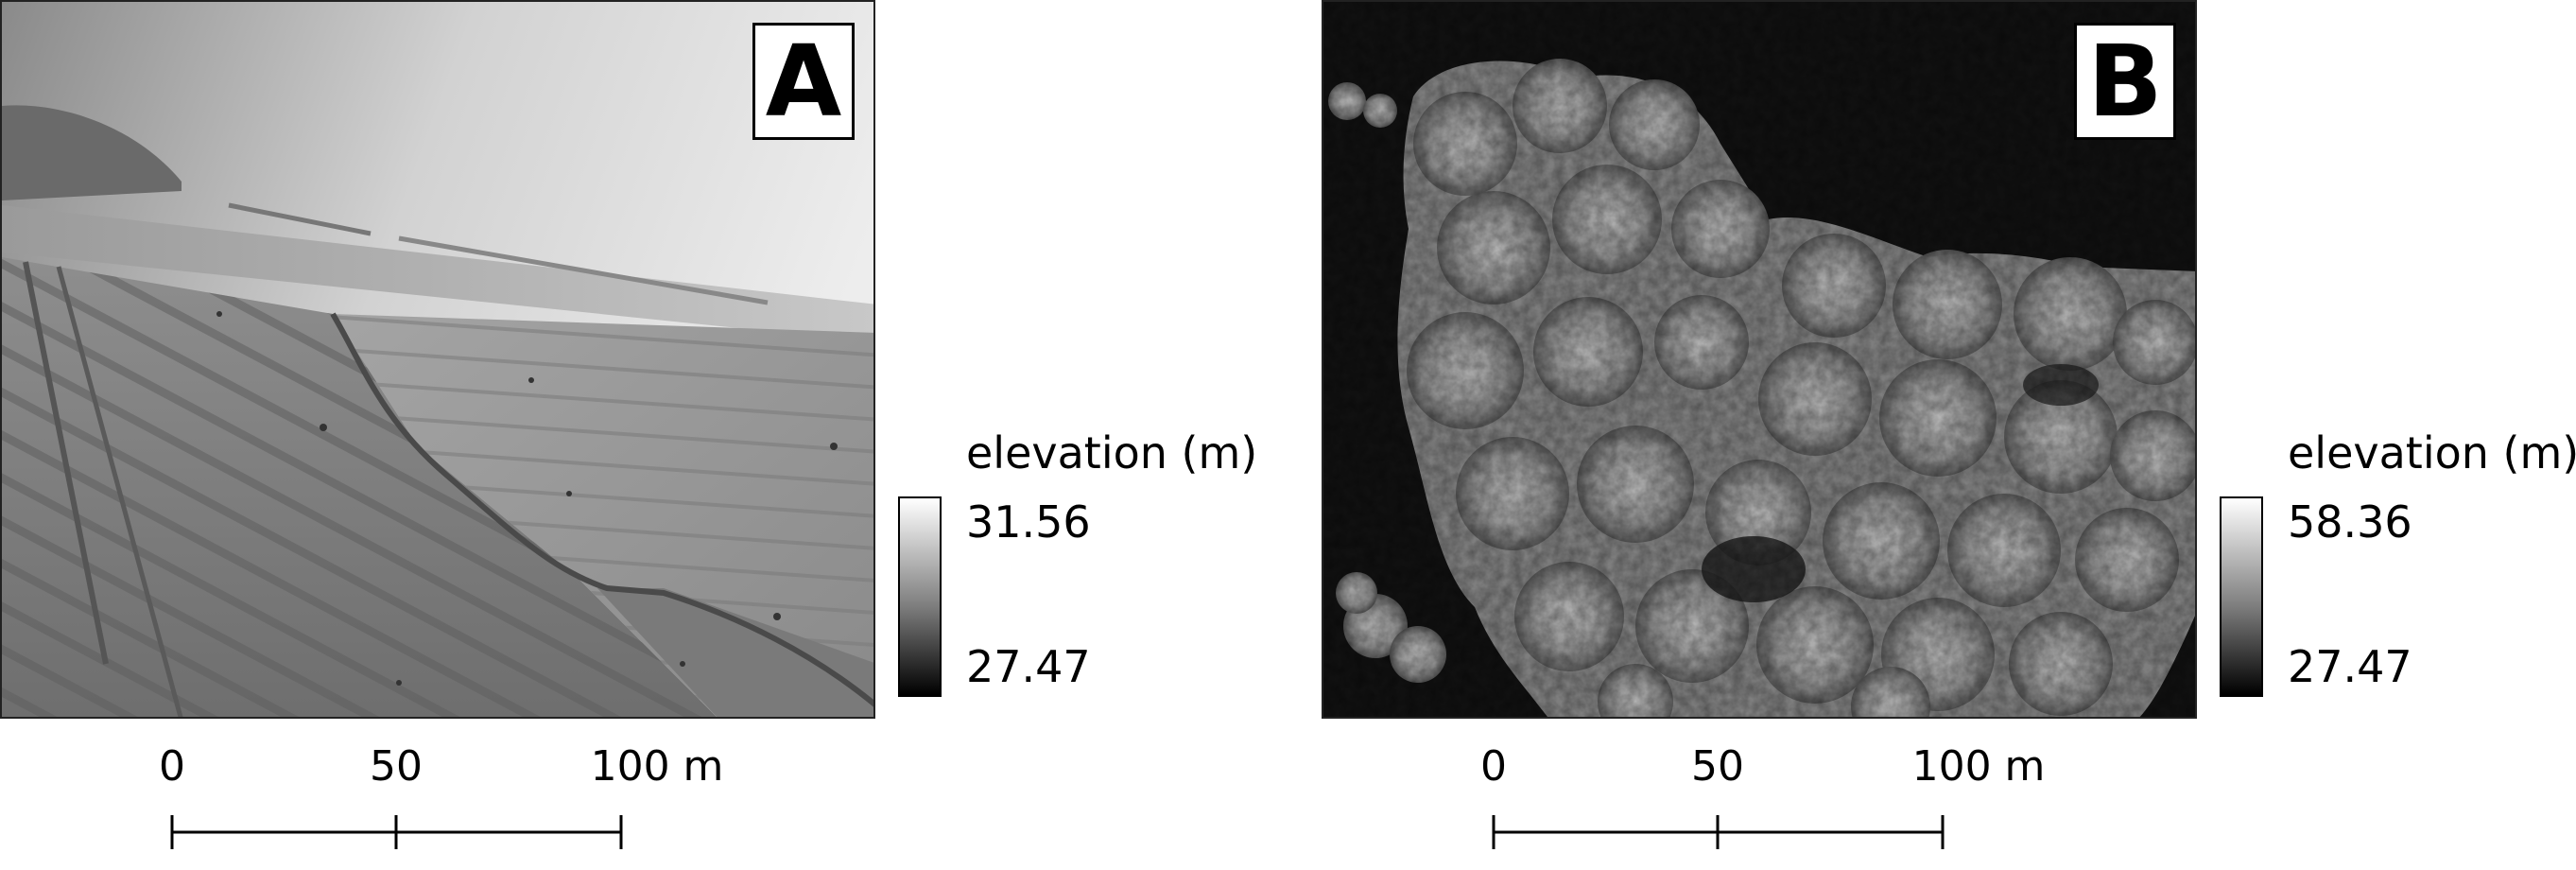 This screenshot has width=2576, height=870. What do you see at coordinates (804, 81) in the screenshot?
I see `panel-label-a: A` at bounding box center [804, 81].